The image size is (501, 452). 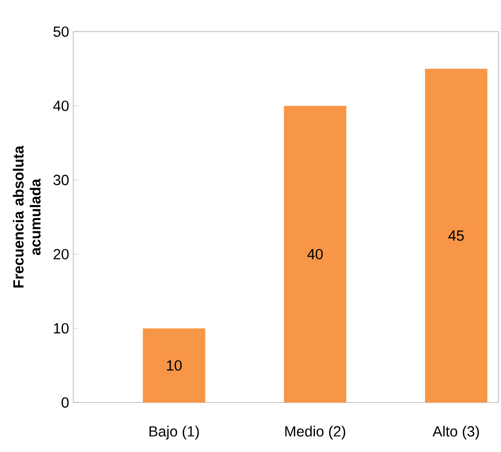 What do you see at coordinates (61, 180) in the screenshot?
I see `y-tick-label: 30` at bounding box center [61, 180].